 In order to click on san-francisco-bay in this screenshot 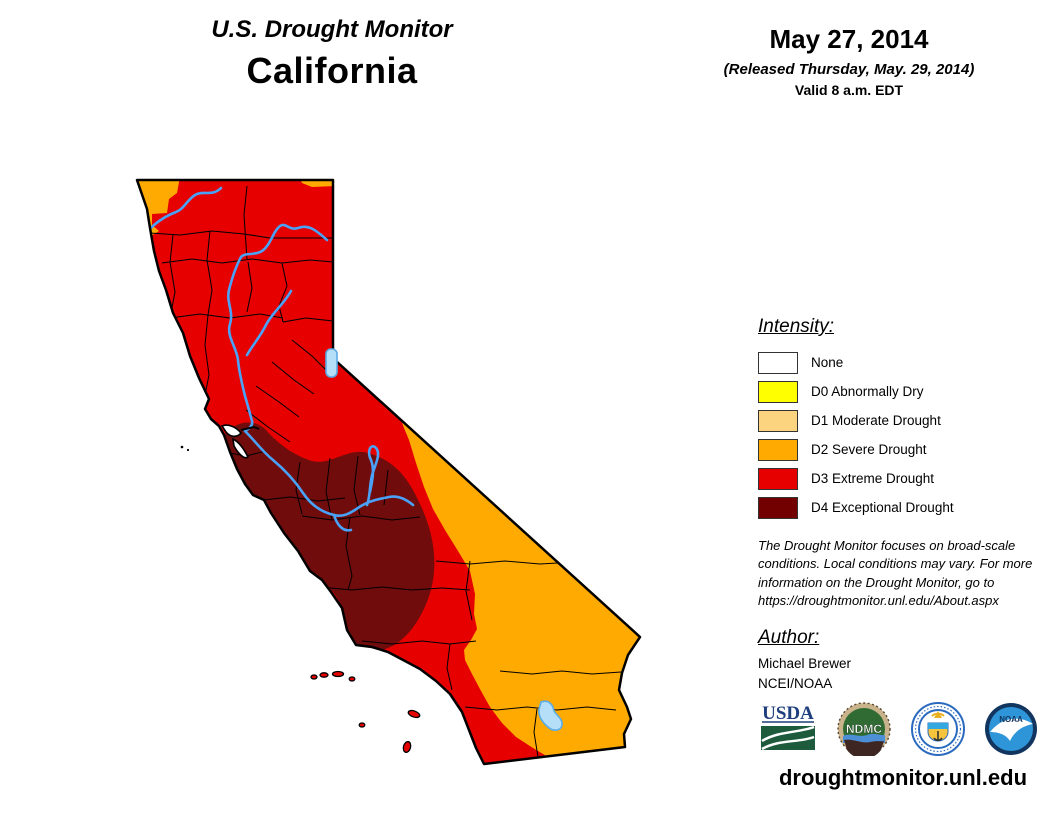, I will do `click(220, 441)`.